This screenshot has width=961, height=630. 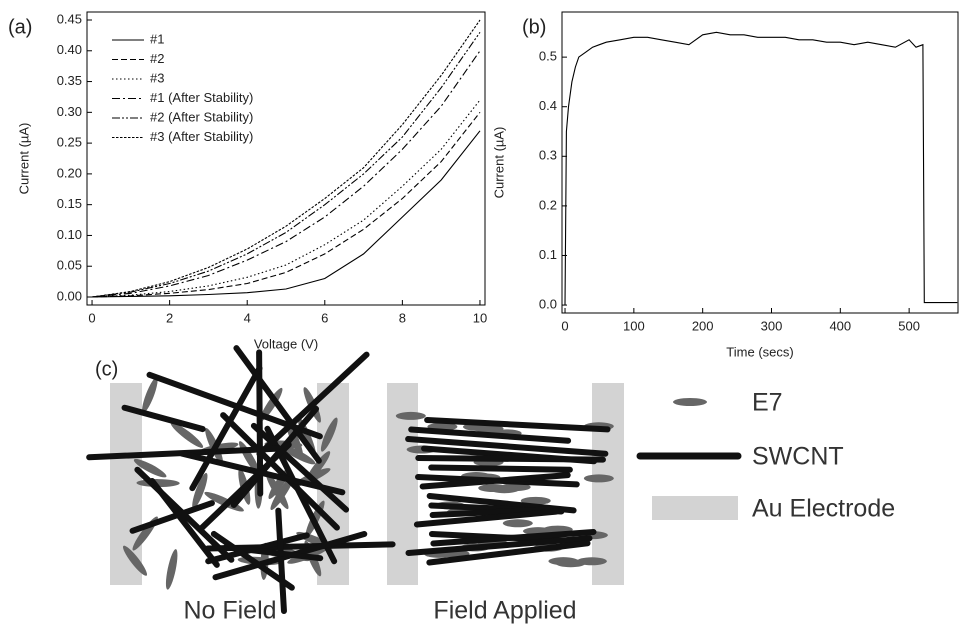 I want to click on x-axis-label: Time (secs), so click(x=759, y=351).